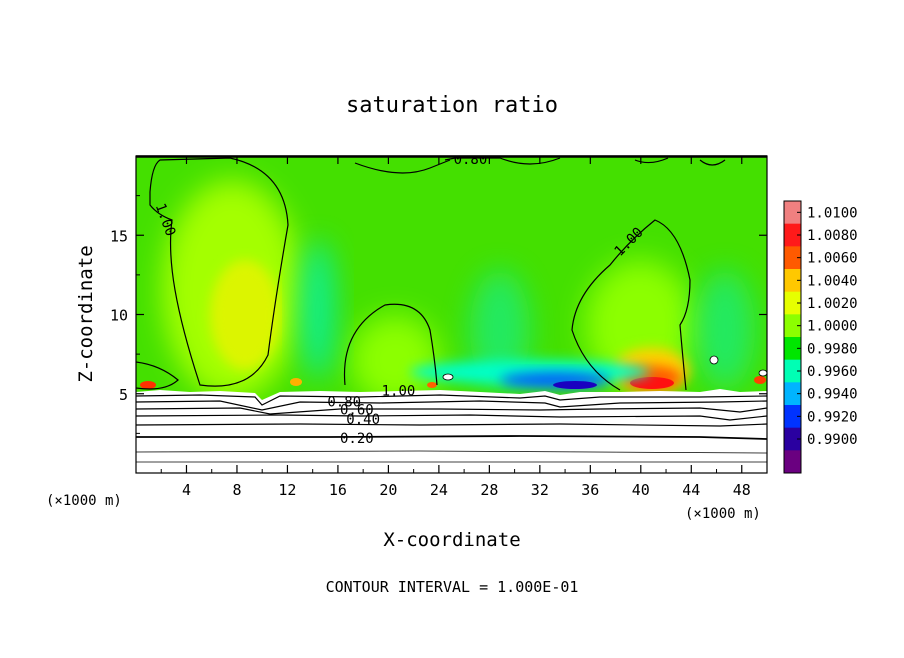 The width and height of the screenshot is (904, 658). What do you see at coordinates (338, 490) in the screenshot?
I see `x-tick-label: 16` at bounding box center [338, 490].